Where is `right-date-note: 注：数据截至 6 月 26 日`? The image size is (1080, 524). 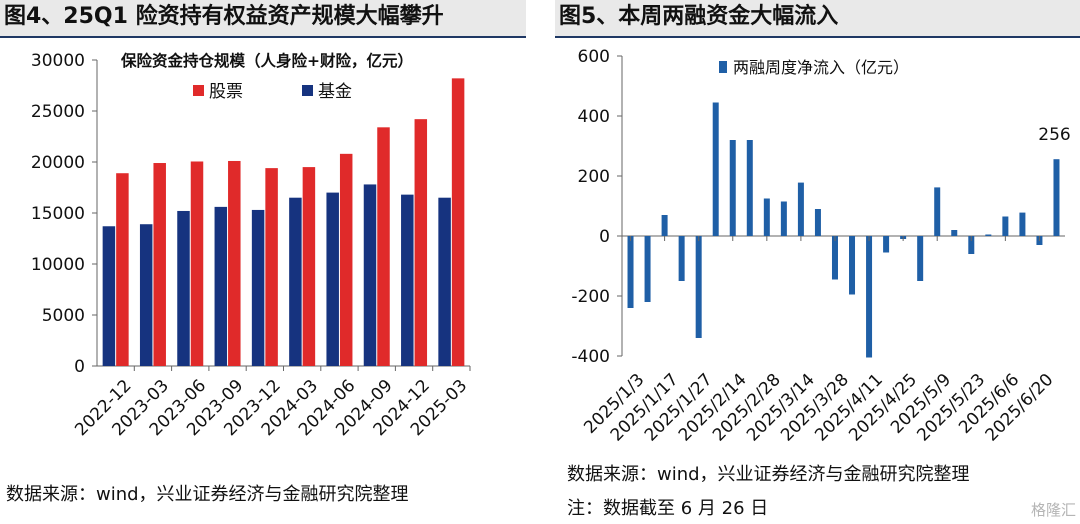 right-date-note: 注：数据截至 6 月 26 日 is located at coordinates (668, 508).